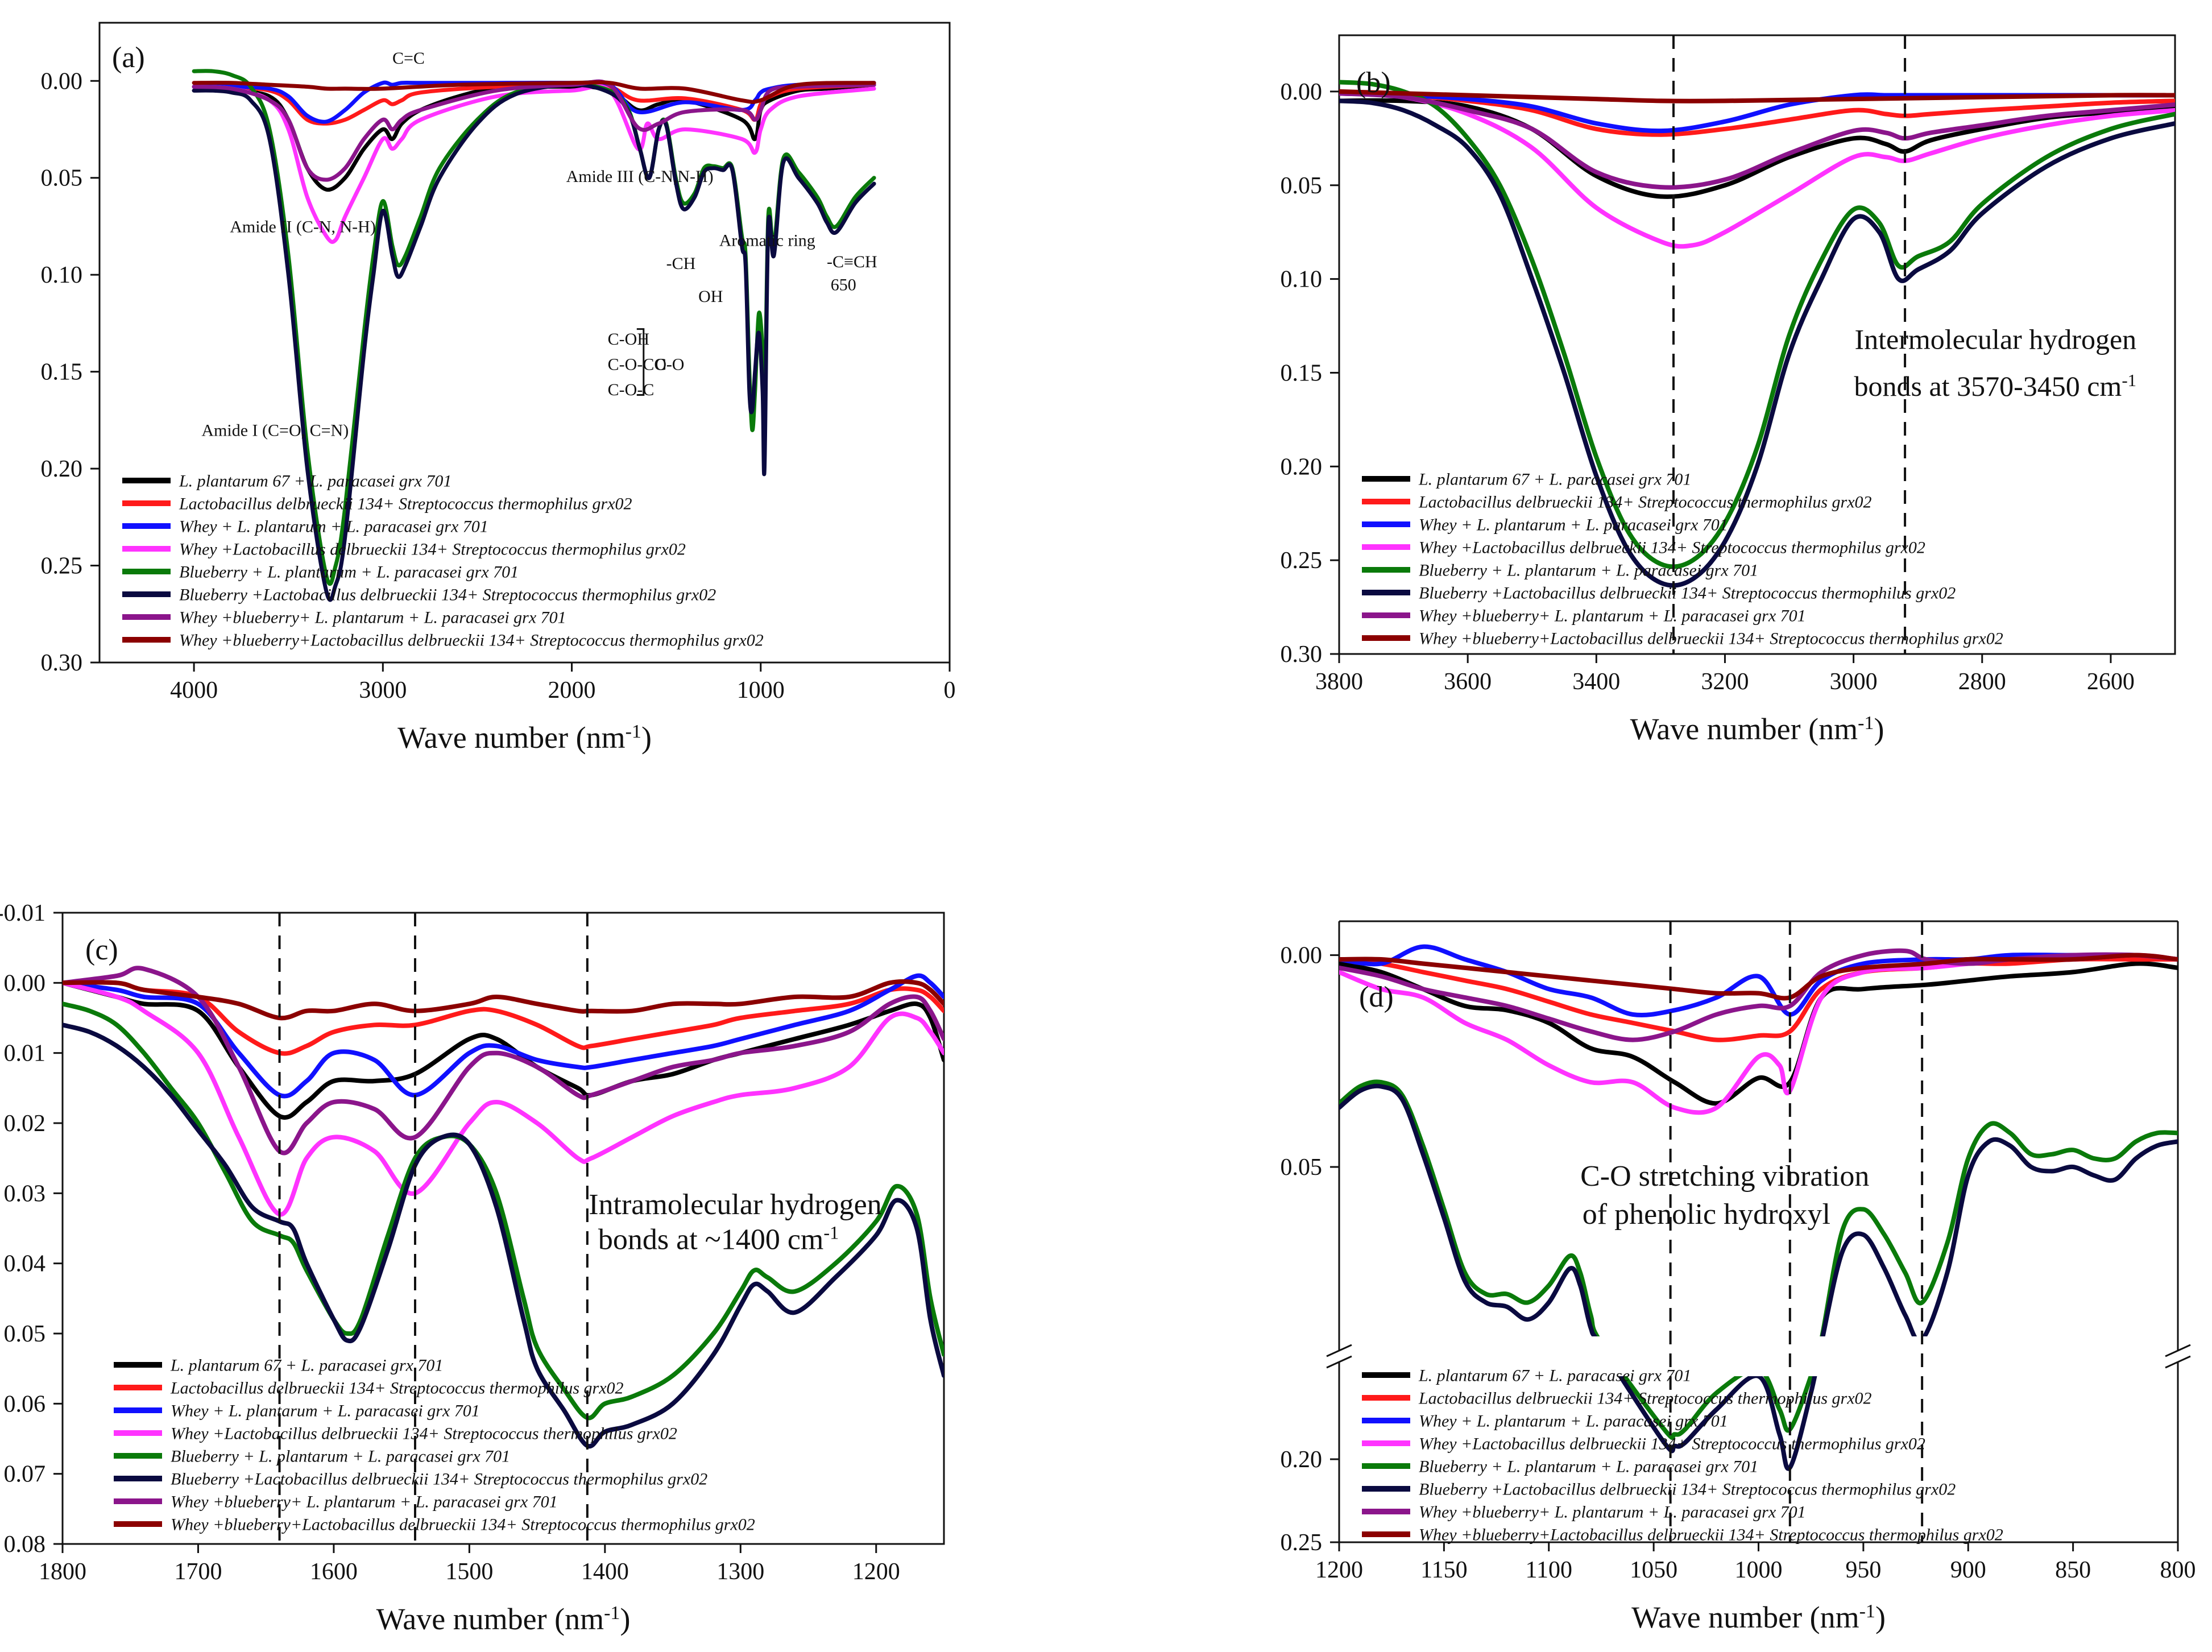  What do you see at coordinates (831, 1233) in the screenshot?
I see `annotation-sup: -1` at bounding box center [831, 1233].